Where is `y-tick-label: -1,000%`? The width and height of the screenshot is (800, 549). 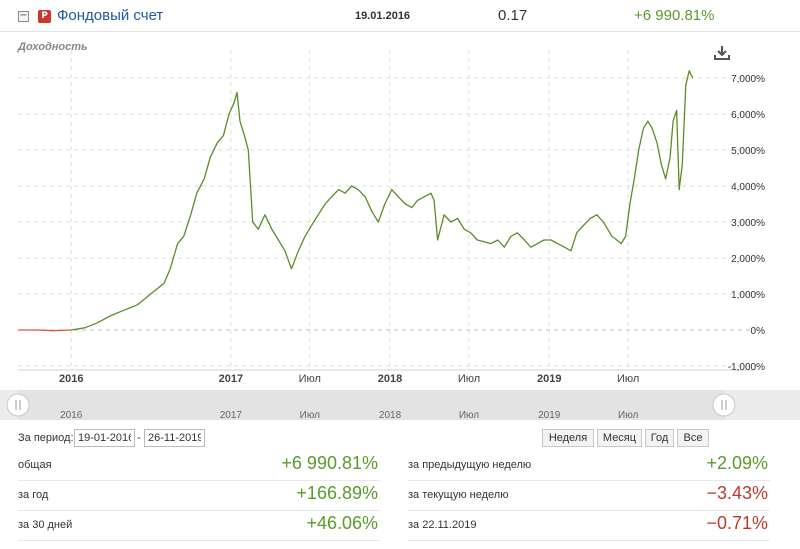 y-tick-label: -1,000% is located at coordinates (746, 367).